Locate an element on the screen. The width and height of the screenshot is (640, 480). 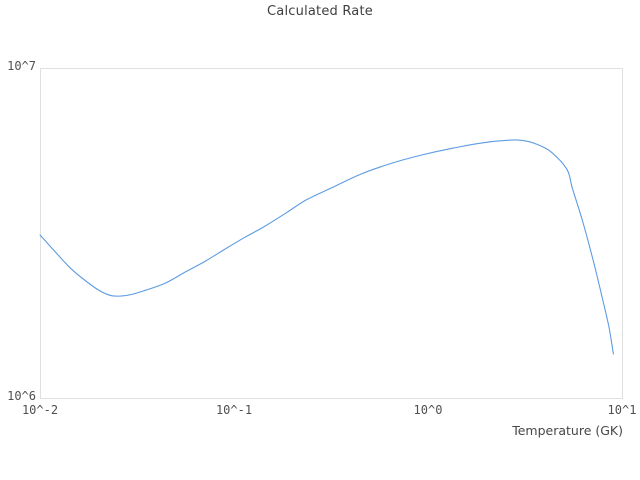
x-tick-label: 10^-2 is located at coordinates (40, 410).